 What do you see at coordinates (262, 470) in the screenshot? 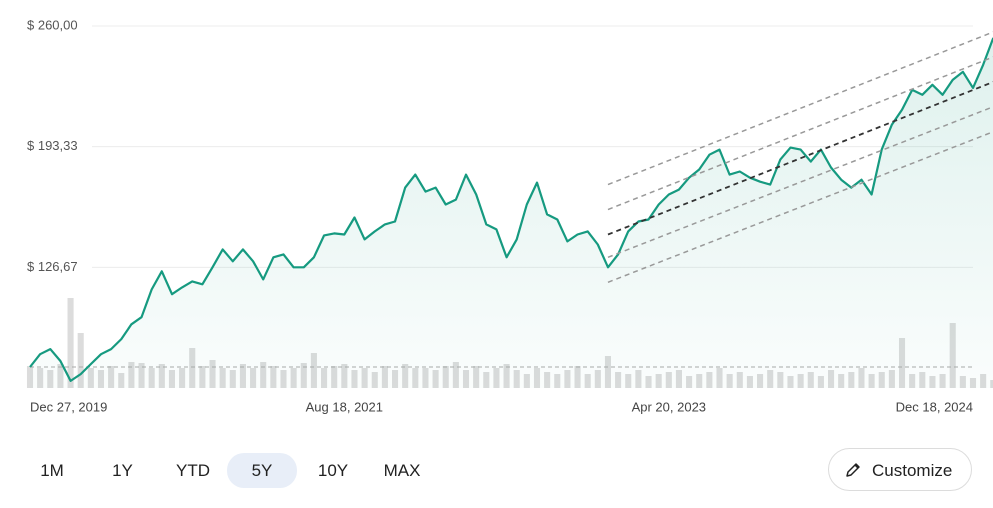
I see `range-button: 5Y` at bounding box center [262, 470].